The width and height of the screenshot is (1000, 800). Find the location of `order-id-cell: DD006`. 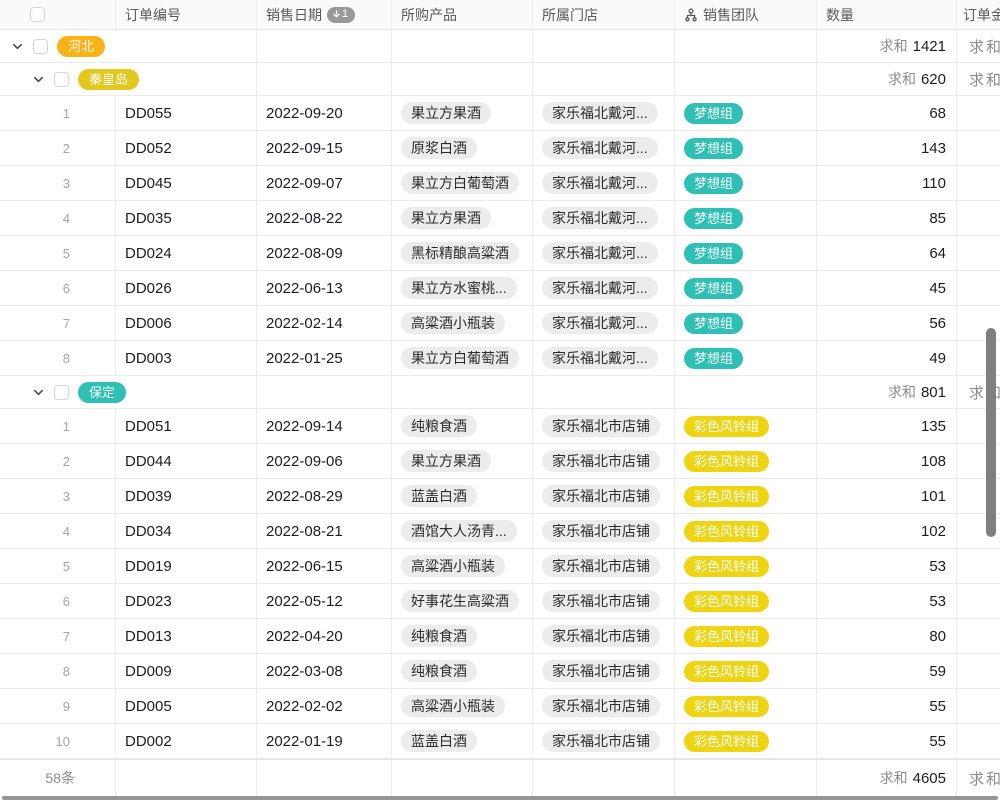

order-id-cell: DD006 is located at coordinates (186, 323).